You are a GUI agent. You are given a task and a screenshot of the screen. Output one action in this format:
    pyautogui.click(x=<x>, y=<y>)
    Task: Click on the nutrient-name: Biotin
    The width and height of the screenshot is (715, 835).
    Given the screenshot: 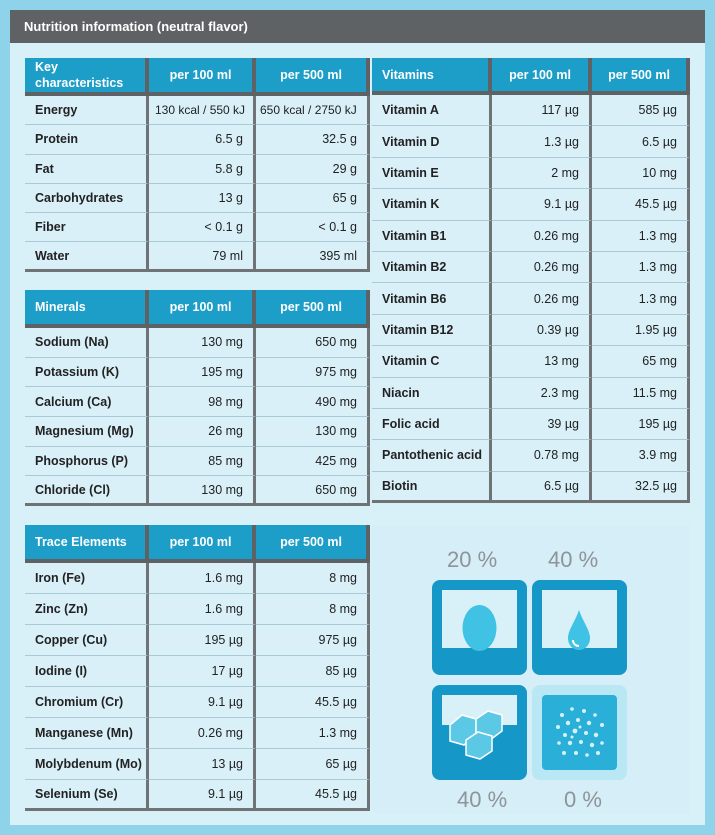 What is the action you would take?
    pyautogui.click(x=432, y=487)
    